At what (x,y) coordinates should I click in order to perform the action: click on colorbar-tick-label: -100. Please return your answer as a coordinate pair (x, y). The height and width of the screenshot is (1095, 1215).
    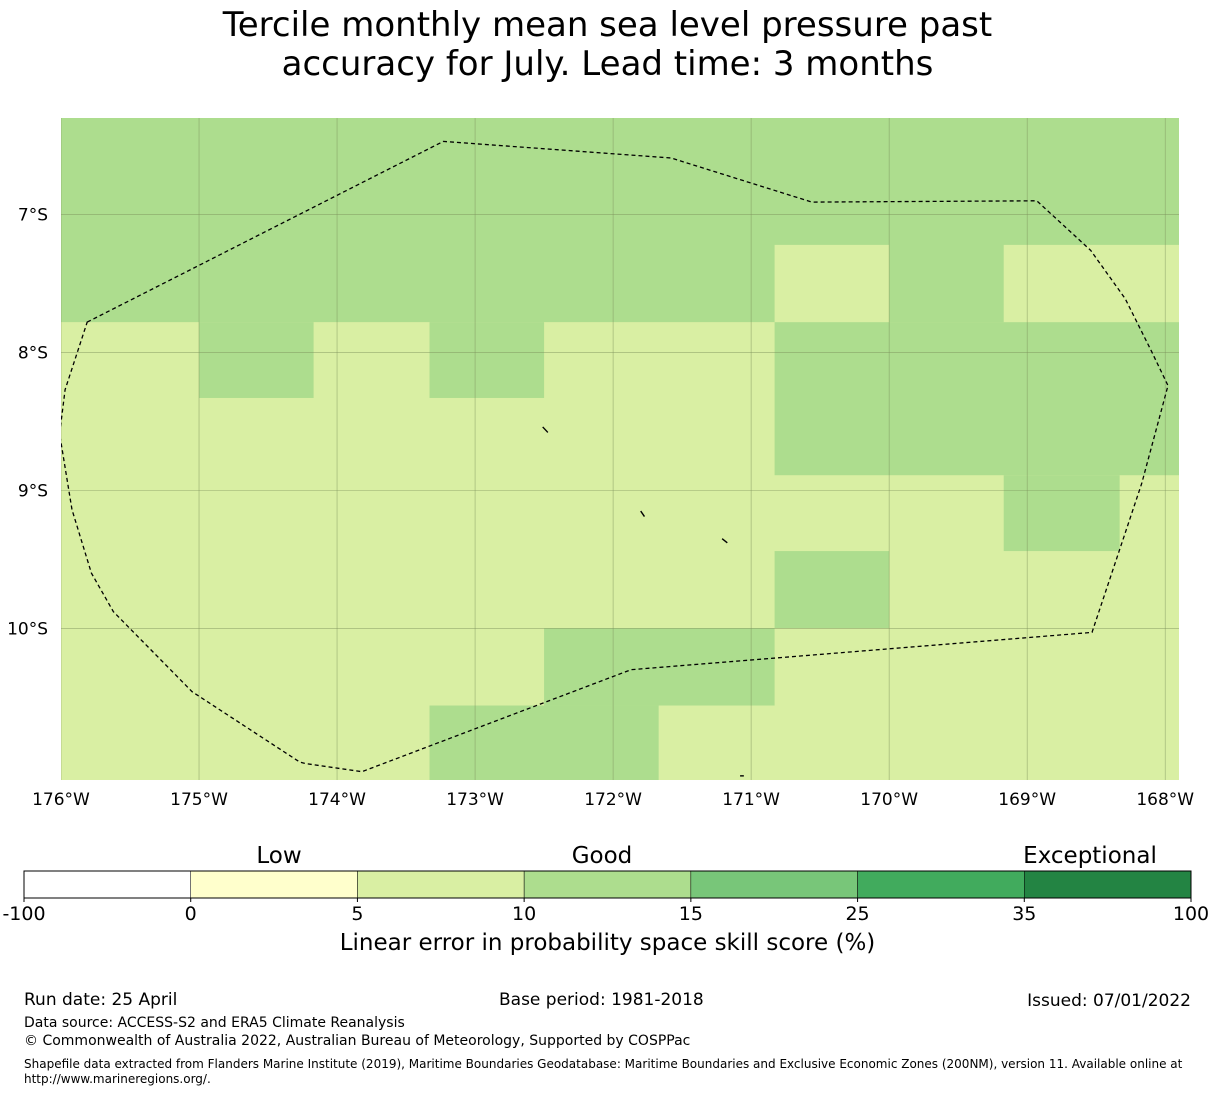
    Looking at the image, I should click on (23, 914).